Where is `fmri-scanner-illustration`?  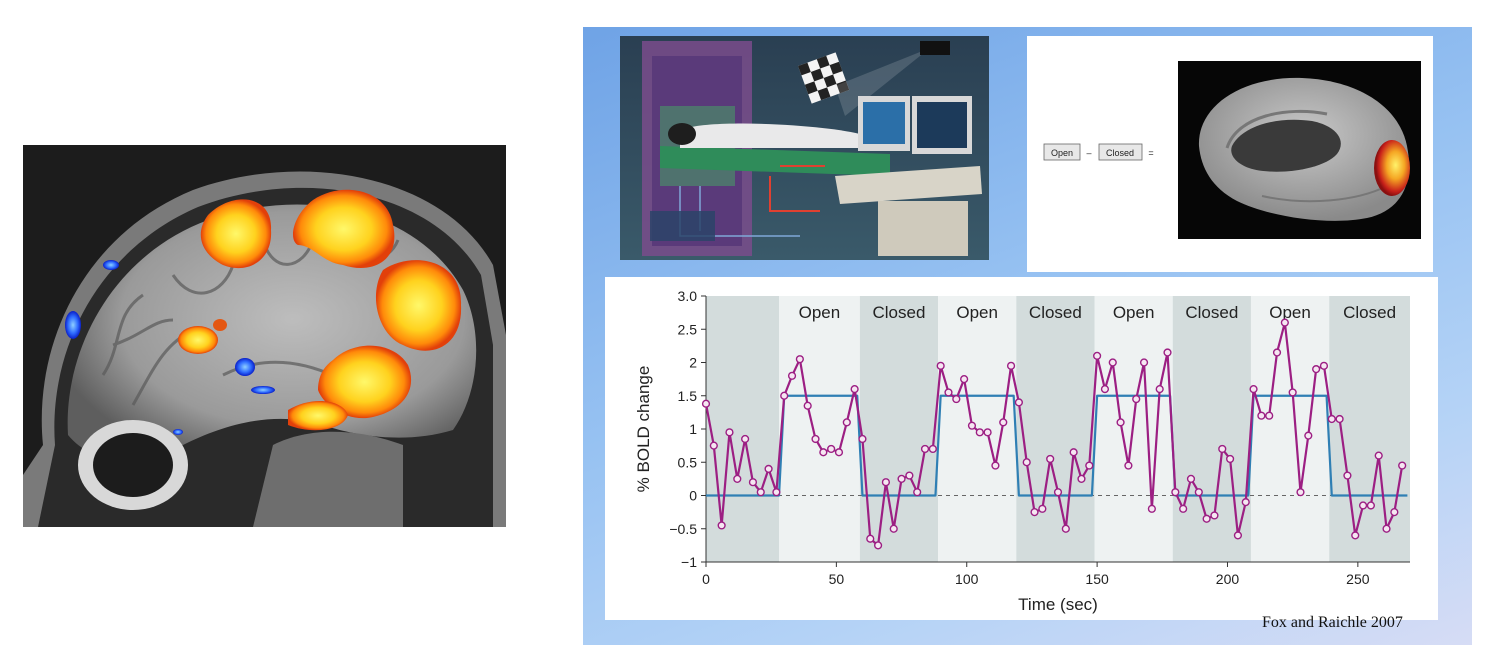
fmri-scanner-illustration is located at coordinates (804, 148).